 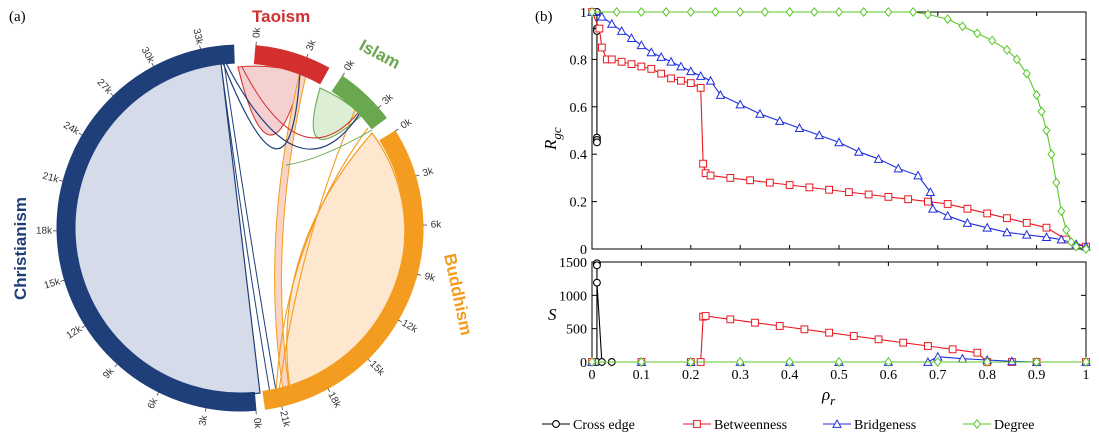 I want to click on legend-item-degree: Degree, so click(x=998, y=425).